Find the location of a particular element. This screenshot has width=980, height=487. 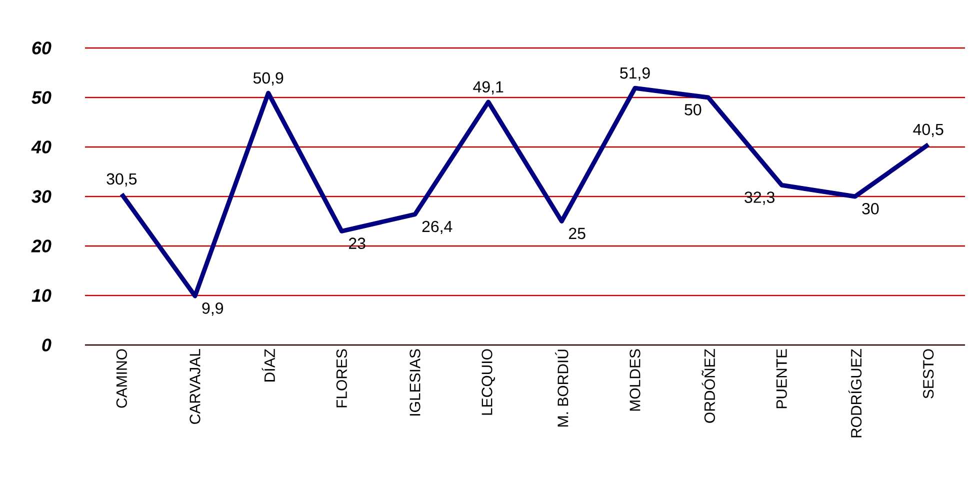

data-label: 40,5 is located at coordinates (928, 131).